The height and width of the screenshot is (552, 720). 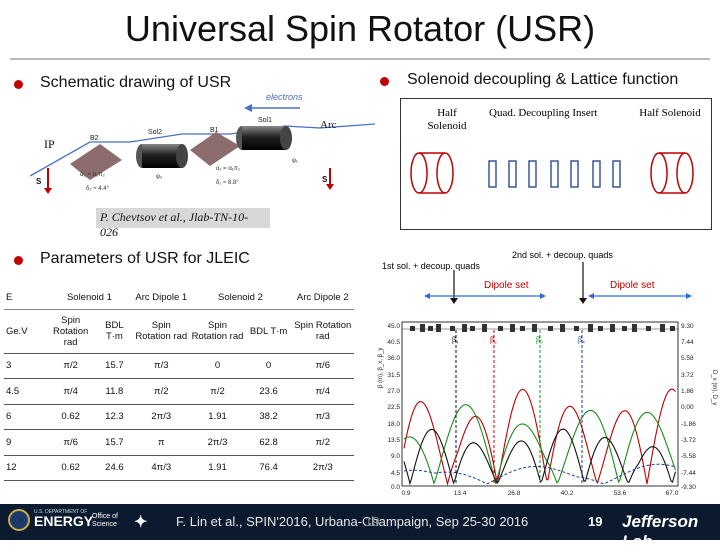 I want to click on dipole-set-right-label: Dipole set, so click(x=632, y=285).